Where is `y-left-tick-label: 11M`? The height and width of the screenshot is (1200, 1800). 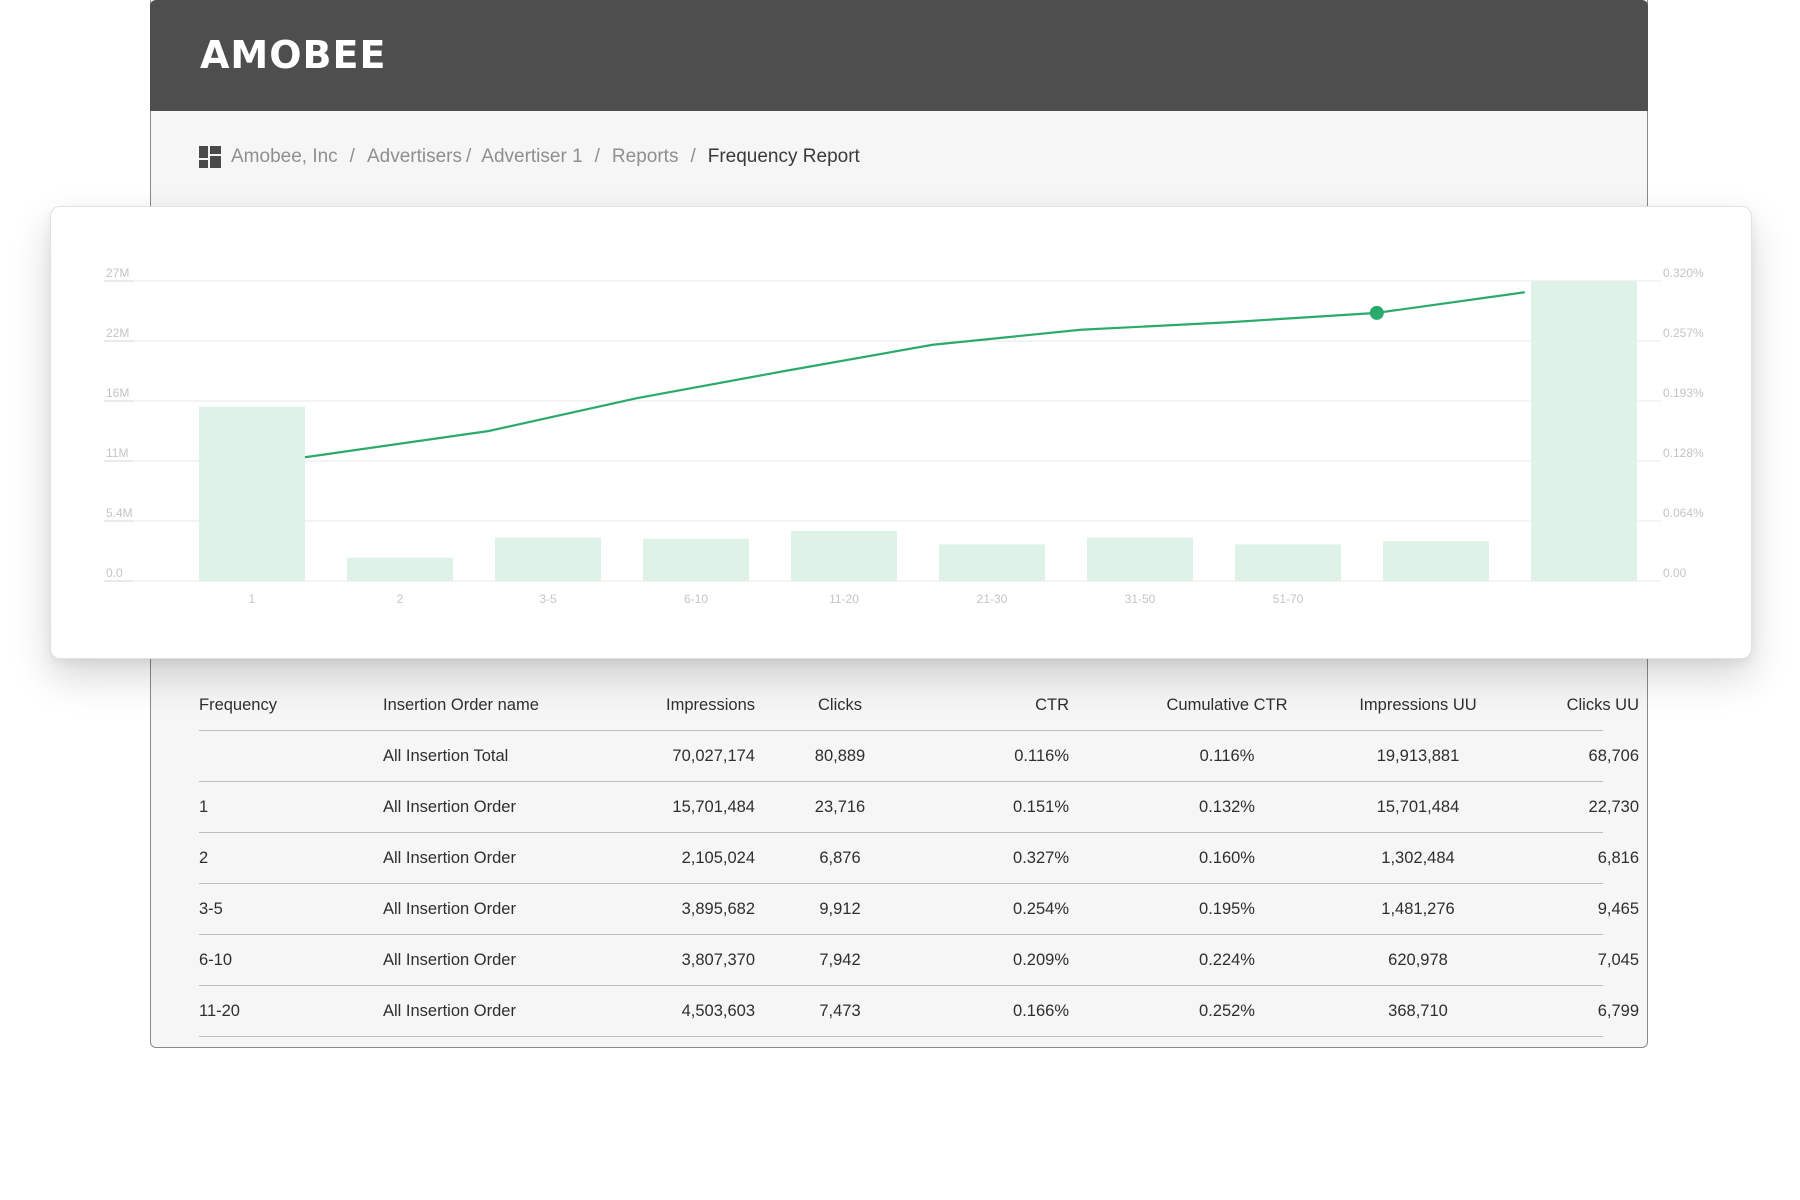 y-left-tick-label: 11M is located at coordinates (117, 453).